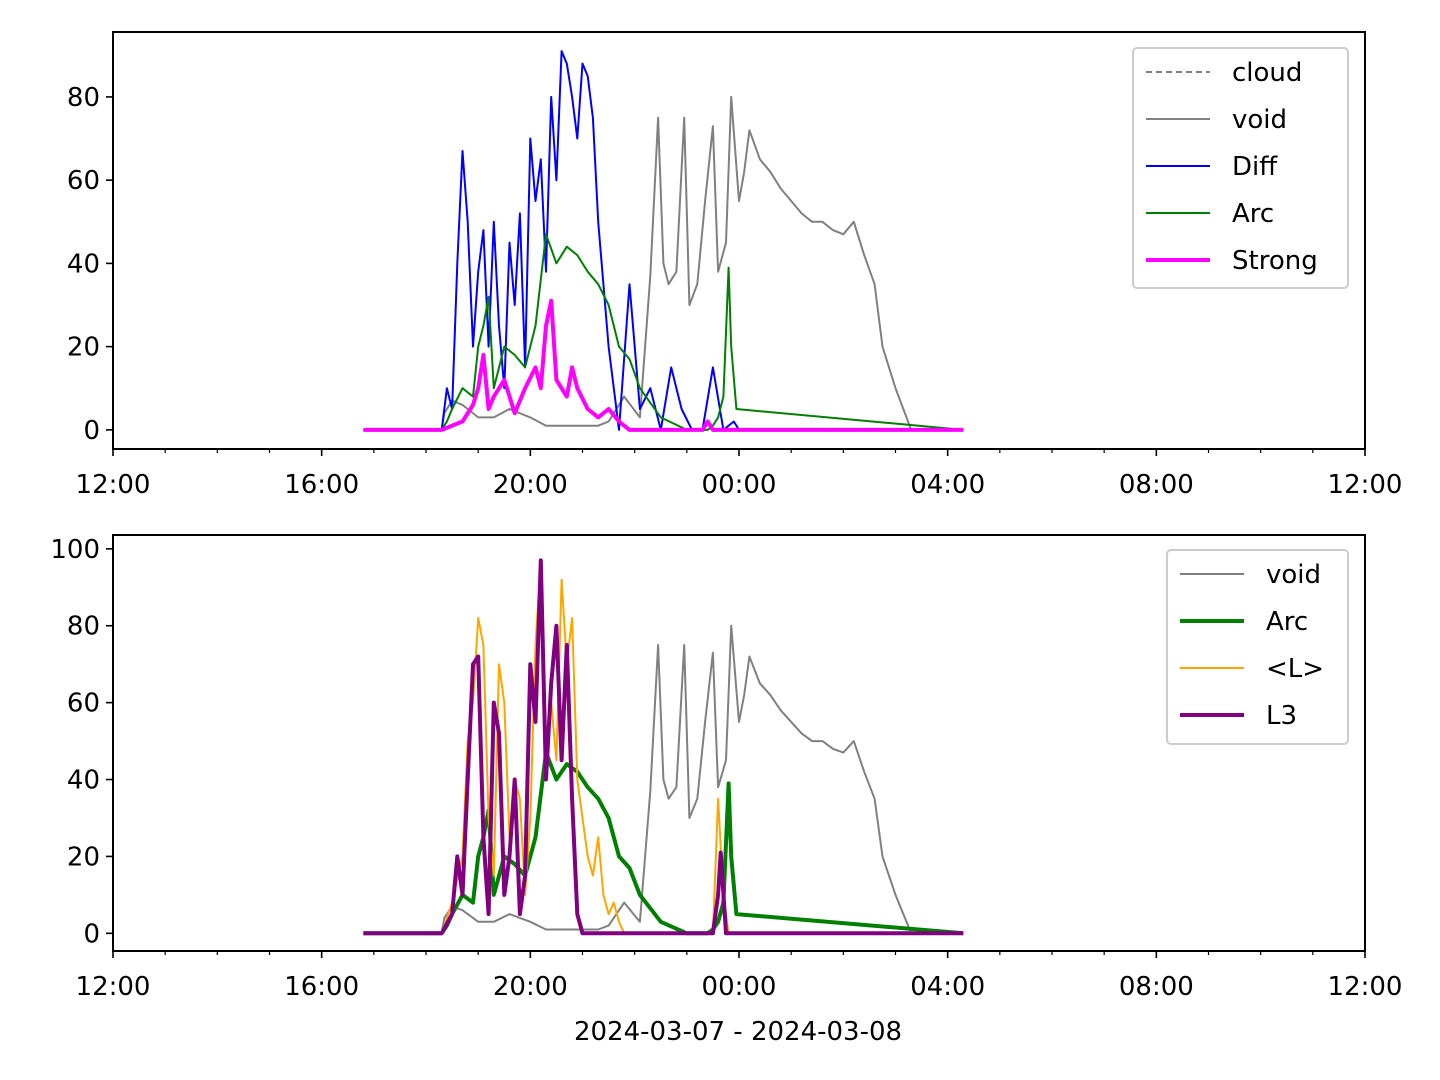  I want to click on y-tick-label: 100, so click(75, 550).